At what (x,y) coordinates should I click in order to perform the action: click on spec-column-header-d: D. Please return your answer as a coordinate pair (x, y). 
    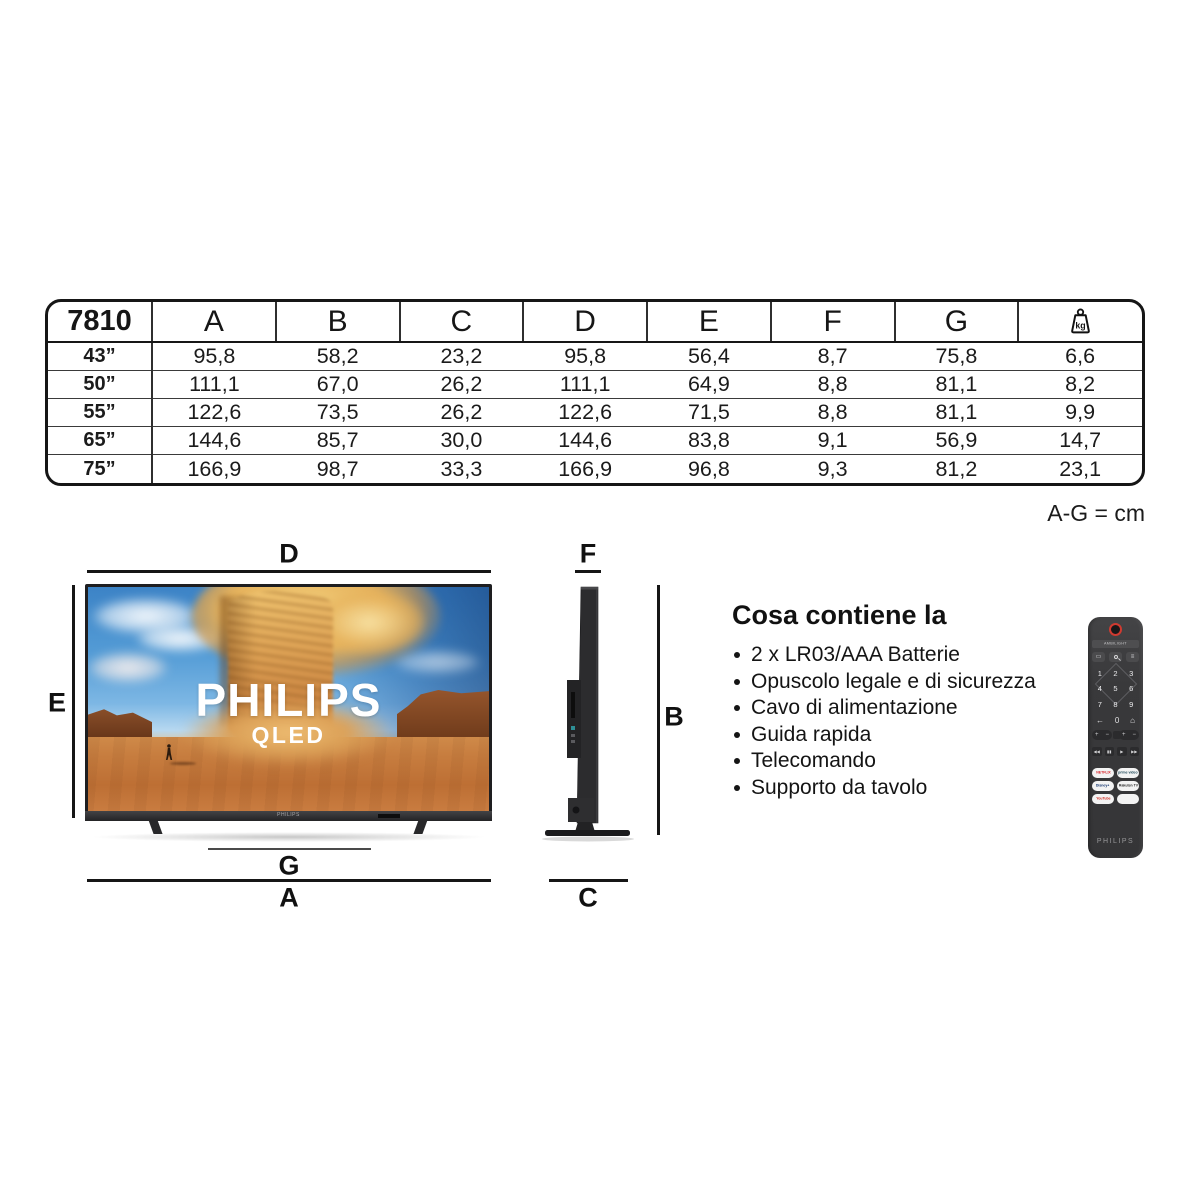
    Looking at the image, I should click on (584, 322).